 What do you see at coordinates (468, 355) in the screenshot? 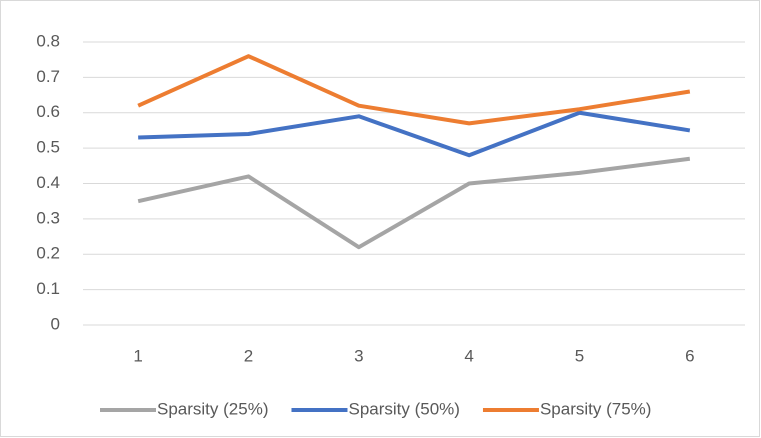
I see `x-tick-label: 4` at bounding box center [468, 355].